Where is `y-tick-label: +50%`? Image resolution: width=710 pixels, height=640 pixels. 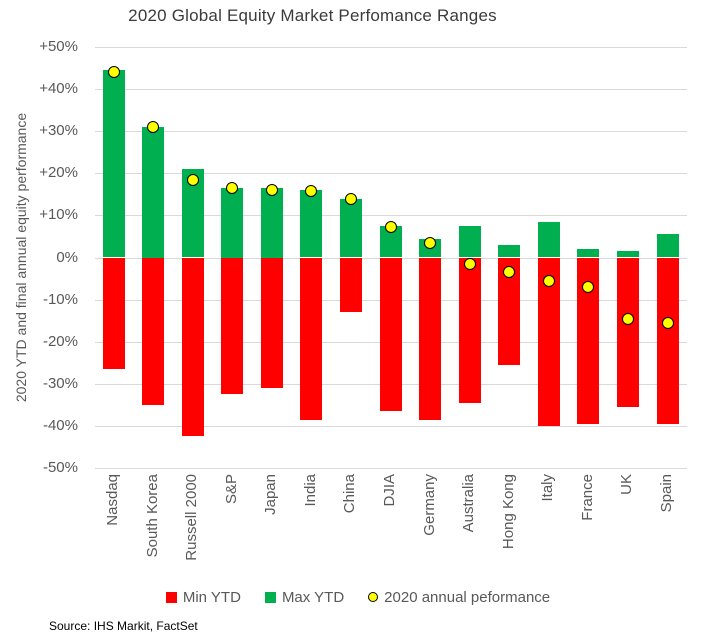
y-tick-label: +50% is located at coordinates (58, 46).